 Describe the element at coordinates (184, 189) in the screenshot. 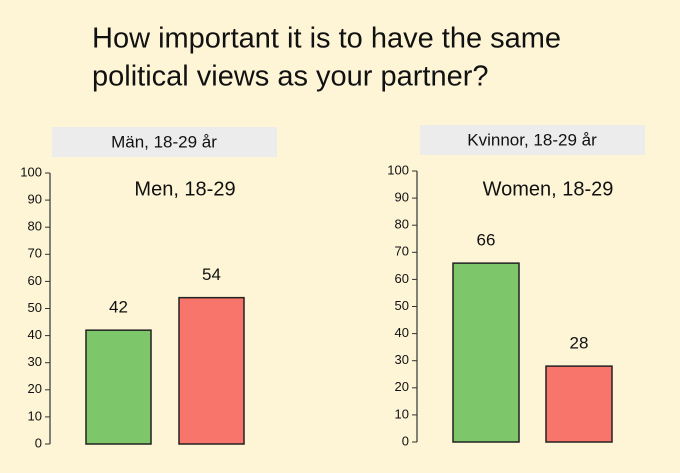

I see `annotation: Men, 18-29` at that location.